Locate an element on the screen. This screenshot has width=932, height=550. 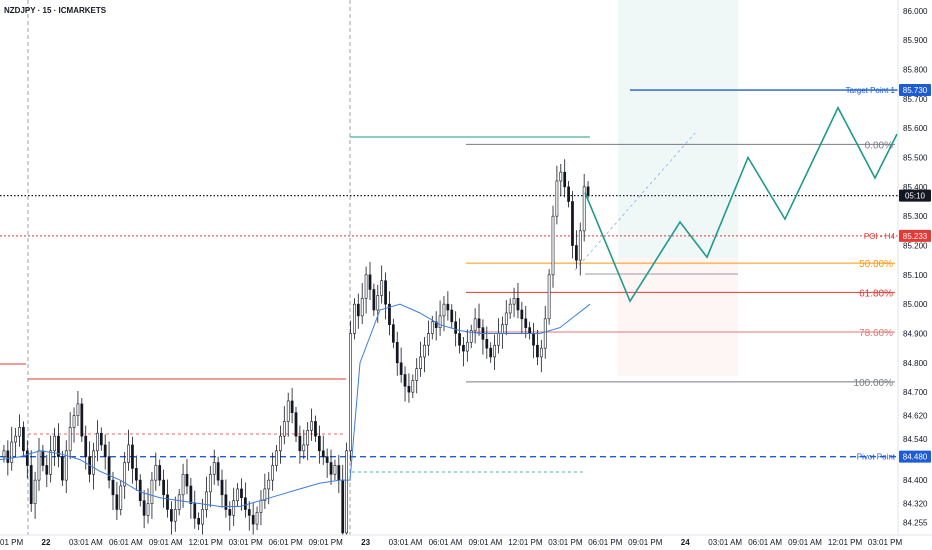
target-price-tag is located at coordinates (915, 90).